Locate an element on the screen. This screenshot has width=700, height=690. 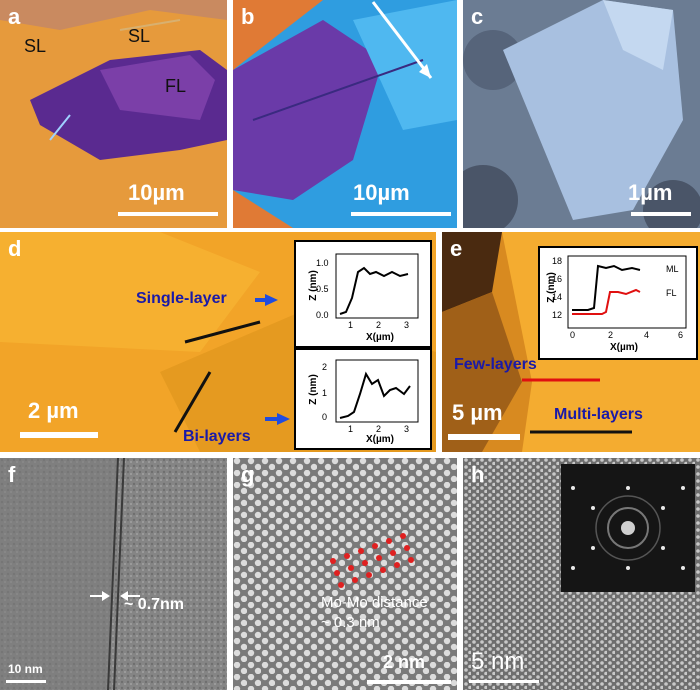
panel-f: f ~ 0.7nm 10 nm is located at coordinates (113, 574).